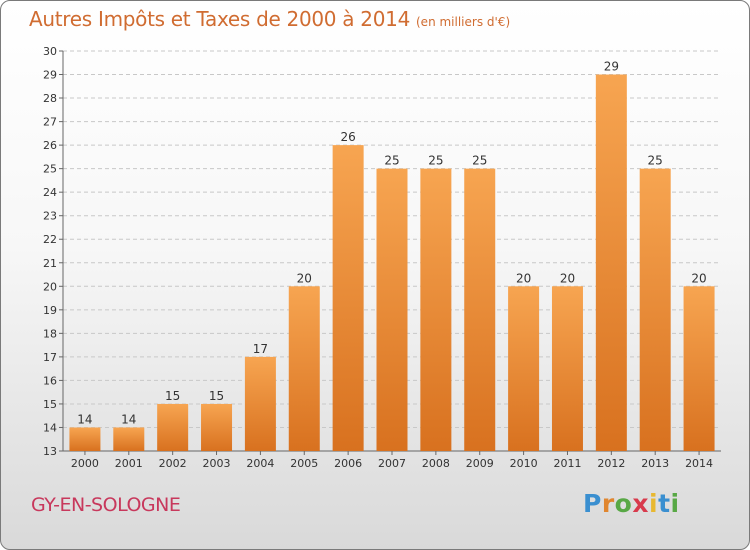 The height and width of the screenshot is (550, 750). What do you see at coordinates (219, 19) in the screenshot?
I see `chart-title-text: Autres Impôts et Taxes de 2000 à 2014` at bounding box center [219, 19].